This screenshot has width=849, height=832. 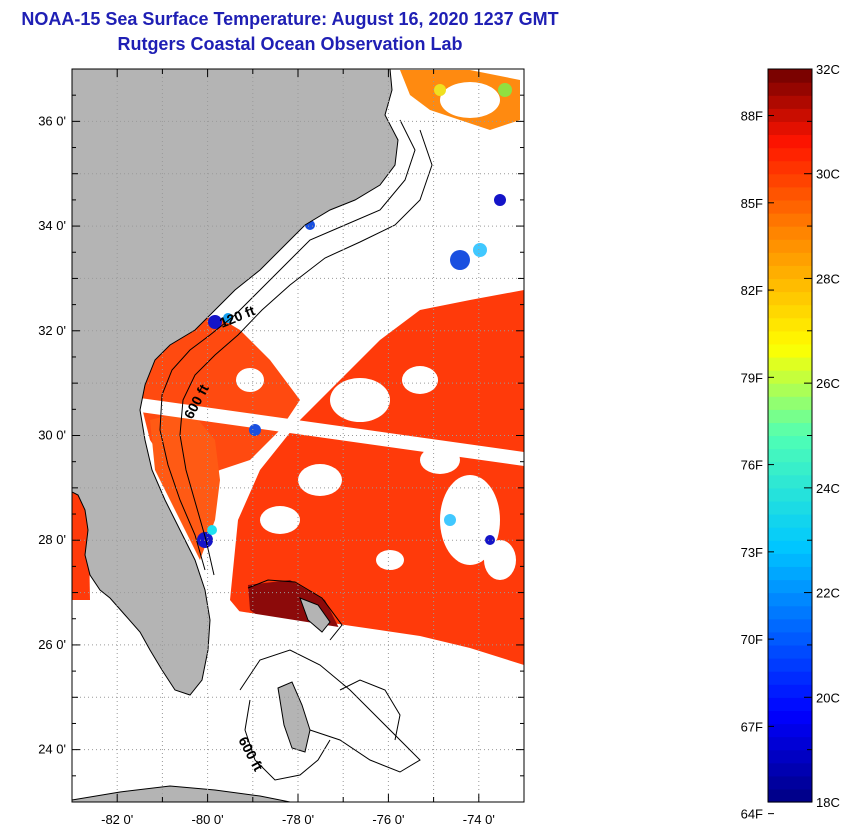 I want to click on colorbar-label-celsius: 18C, so click(x=828, y=802).